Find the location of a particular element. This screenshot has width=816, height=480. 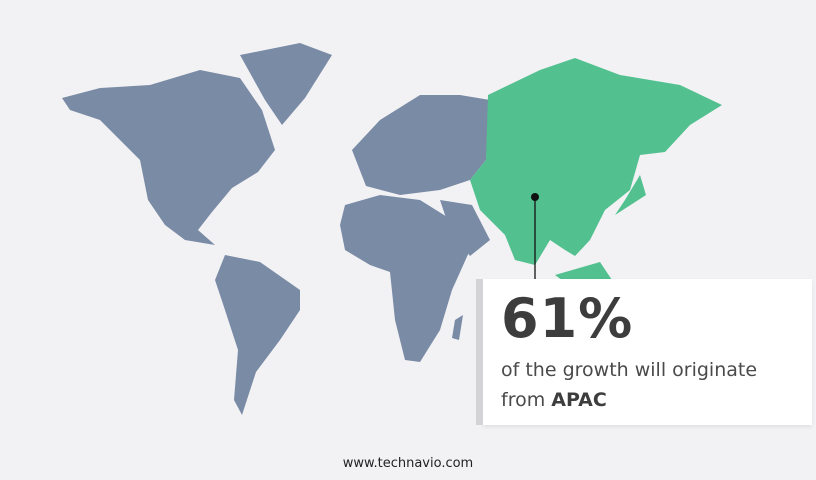

description-line2: from APAC is located at coordinates (629, 400).